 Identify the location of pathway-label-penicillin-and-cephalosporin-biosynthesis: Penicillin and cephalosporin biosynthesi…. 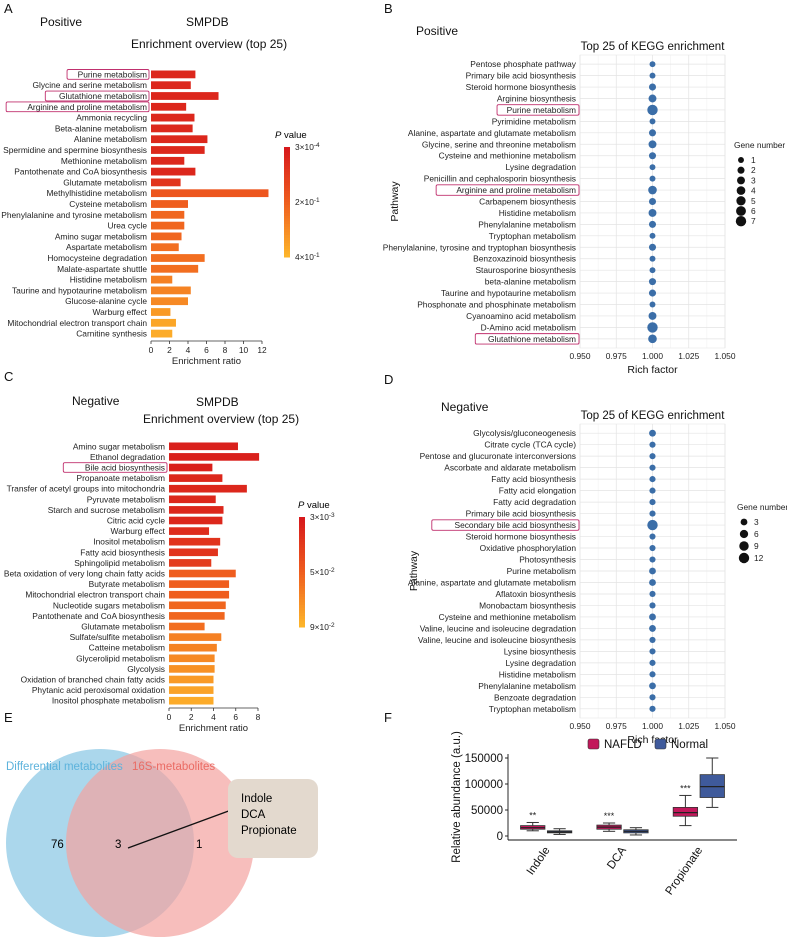
(500, 179).